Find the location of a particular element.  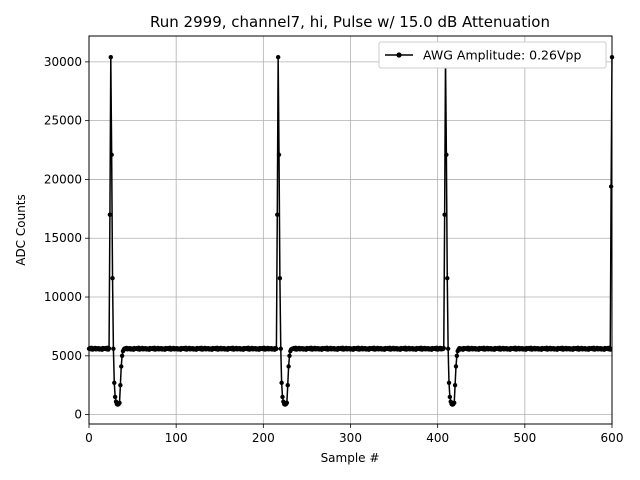

x-tick-label: 500 is located at coordinates (524, 438).